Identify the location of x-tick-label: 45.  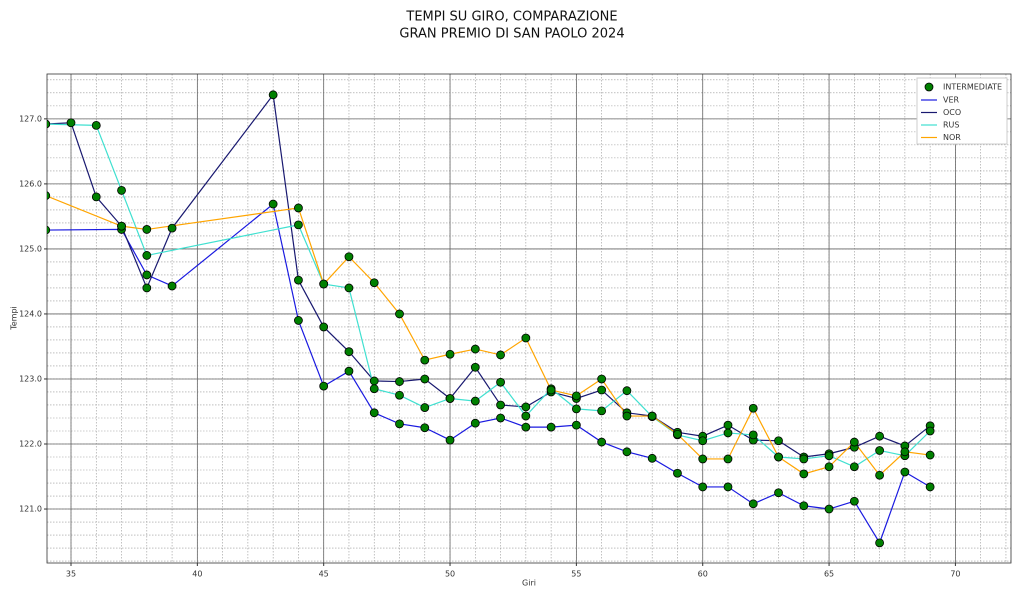
(324, 574).